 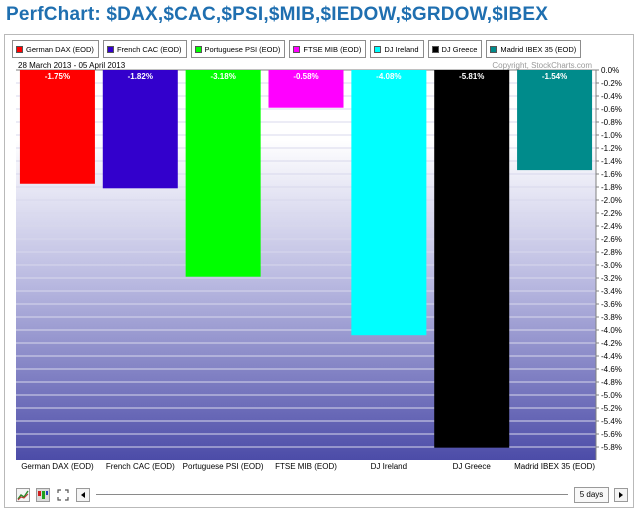 What do you see at coordinates (611, 148) in the screenshot?
I see `y-tick-label: -1.2%` at bounding box center [611, 148].